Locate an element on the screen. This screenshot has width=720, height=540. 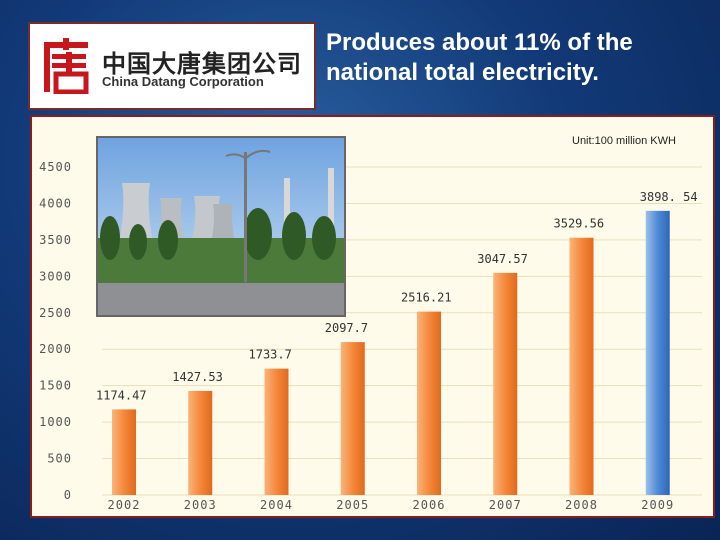
power-plant-photo is located at coordinates (221, 226).